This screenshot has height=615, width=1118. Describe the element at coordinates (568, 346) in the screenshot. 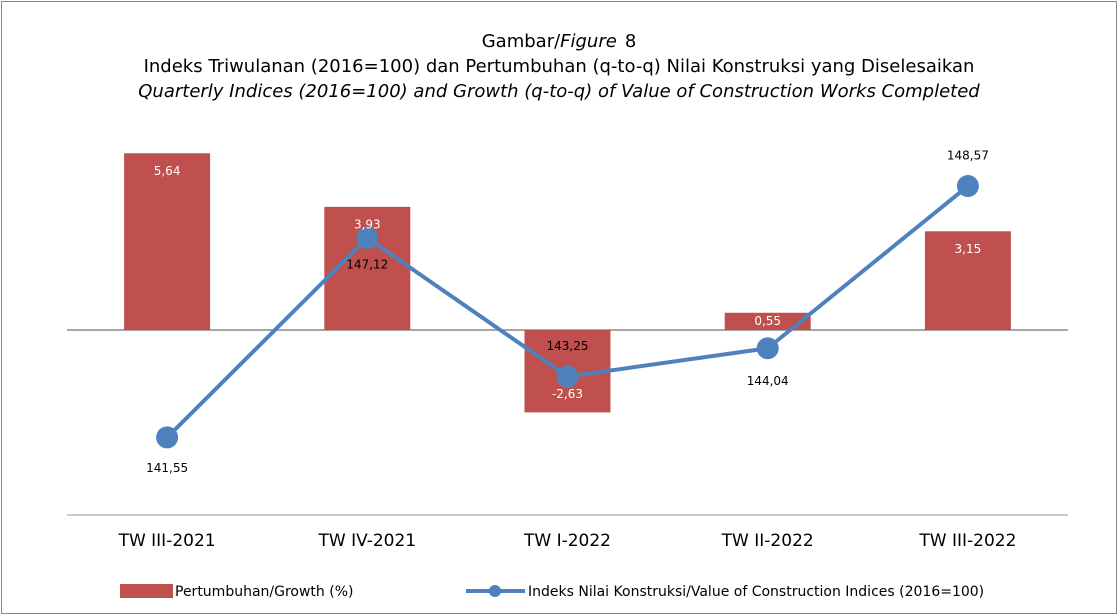

I see `line-label: 143,25` at that location.